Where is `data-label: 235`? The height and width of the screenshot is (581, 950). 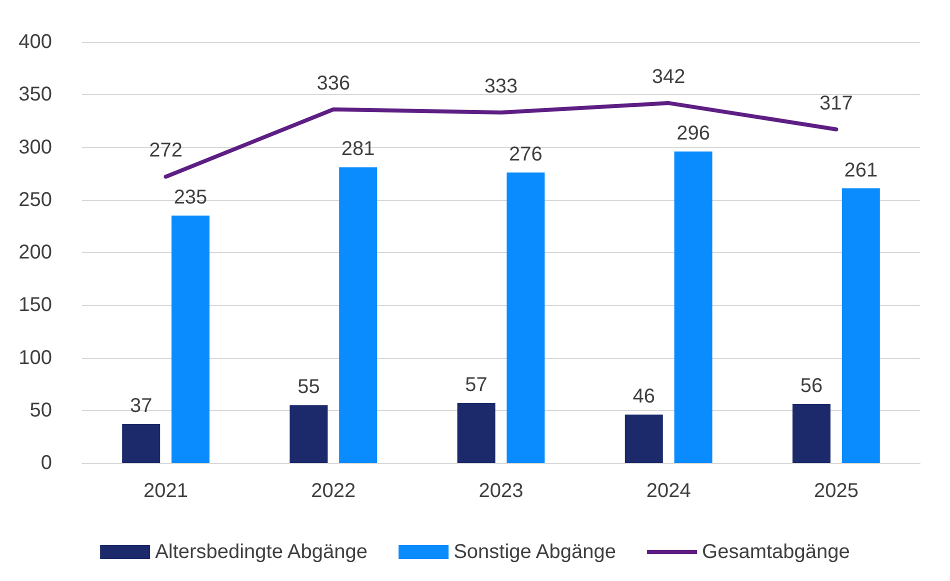 data-label: 235 is located at coordinates (191, 197).